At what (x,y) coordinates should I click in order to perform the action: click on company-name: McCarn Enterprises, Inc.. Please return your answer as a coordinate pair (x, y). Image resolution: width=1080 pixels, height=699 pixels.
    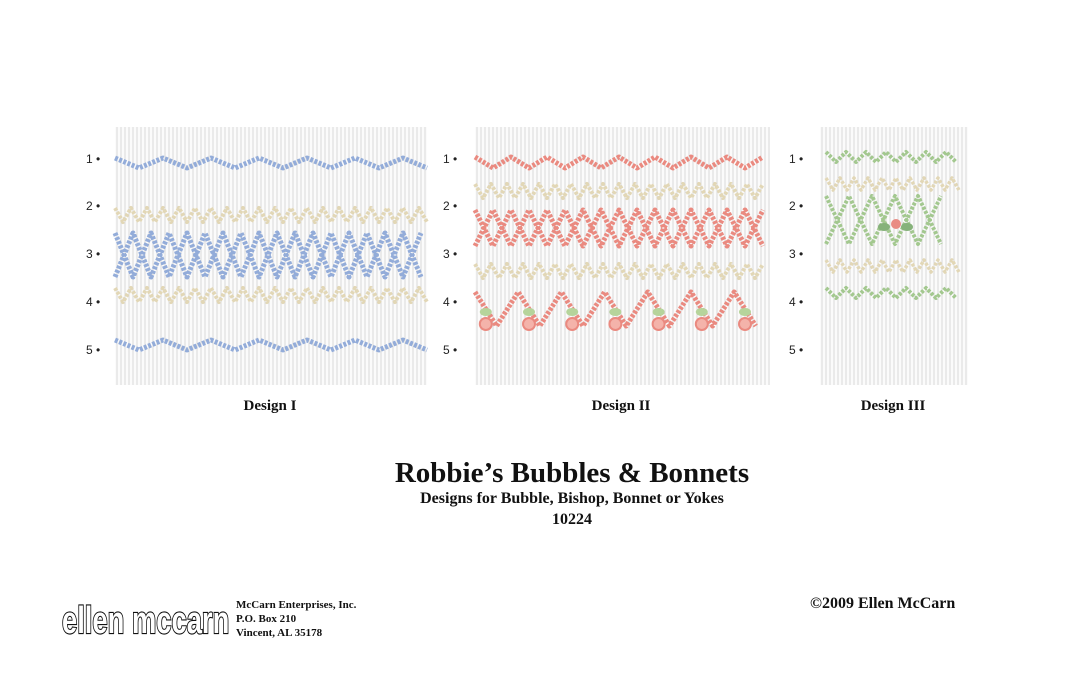
    Looking at the image, I should click on (296, 605).